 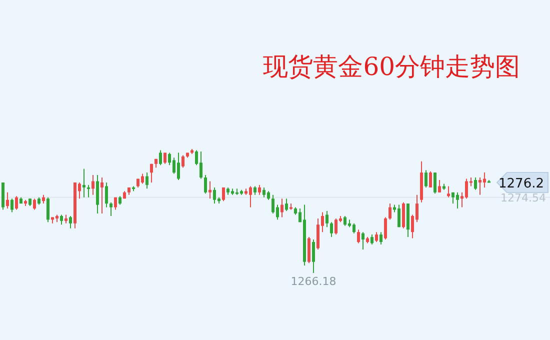 I want to click on annotation: 1266.18, so click(x=313, y=281).